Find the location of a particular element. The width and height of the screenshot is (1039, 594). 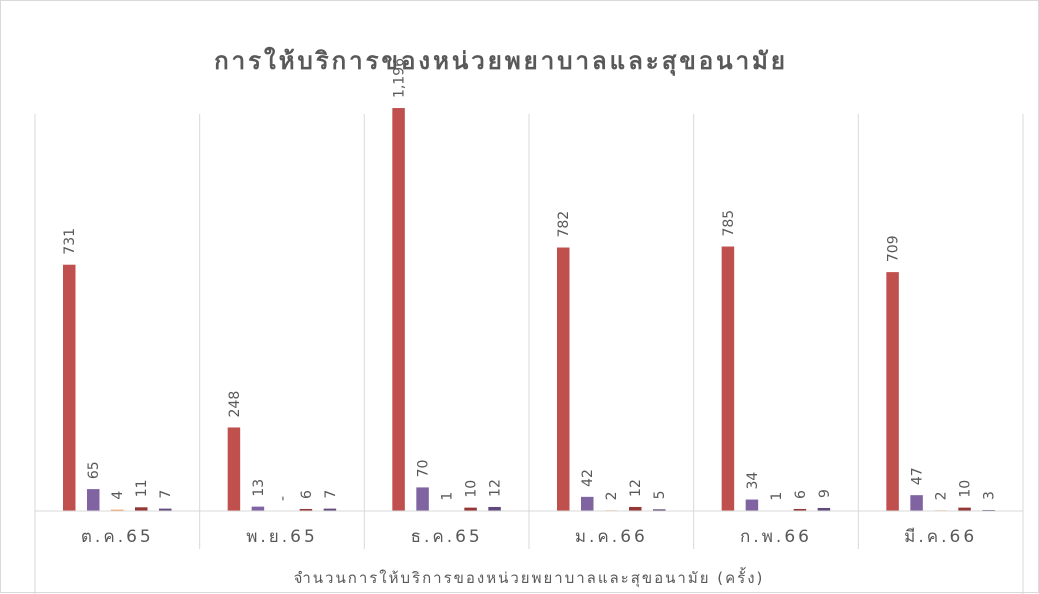

category-label: ม.ค.66 is located at coordinates (611, 537).